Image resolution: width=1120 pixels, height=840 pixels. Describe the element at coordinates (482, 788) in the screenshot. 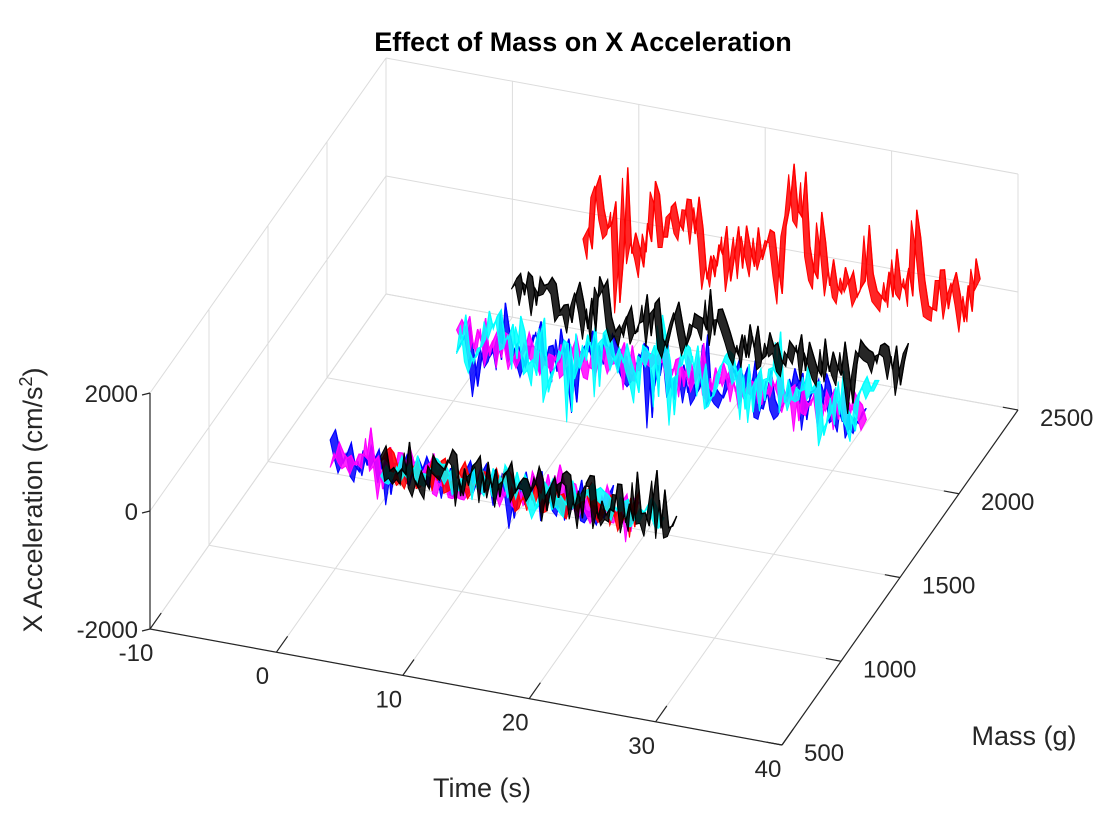

I see `x-axis-label: Time (s)` at that location.